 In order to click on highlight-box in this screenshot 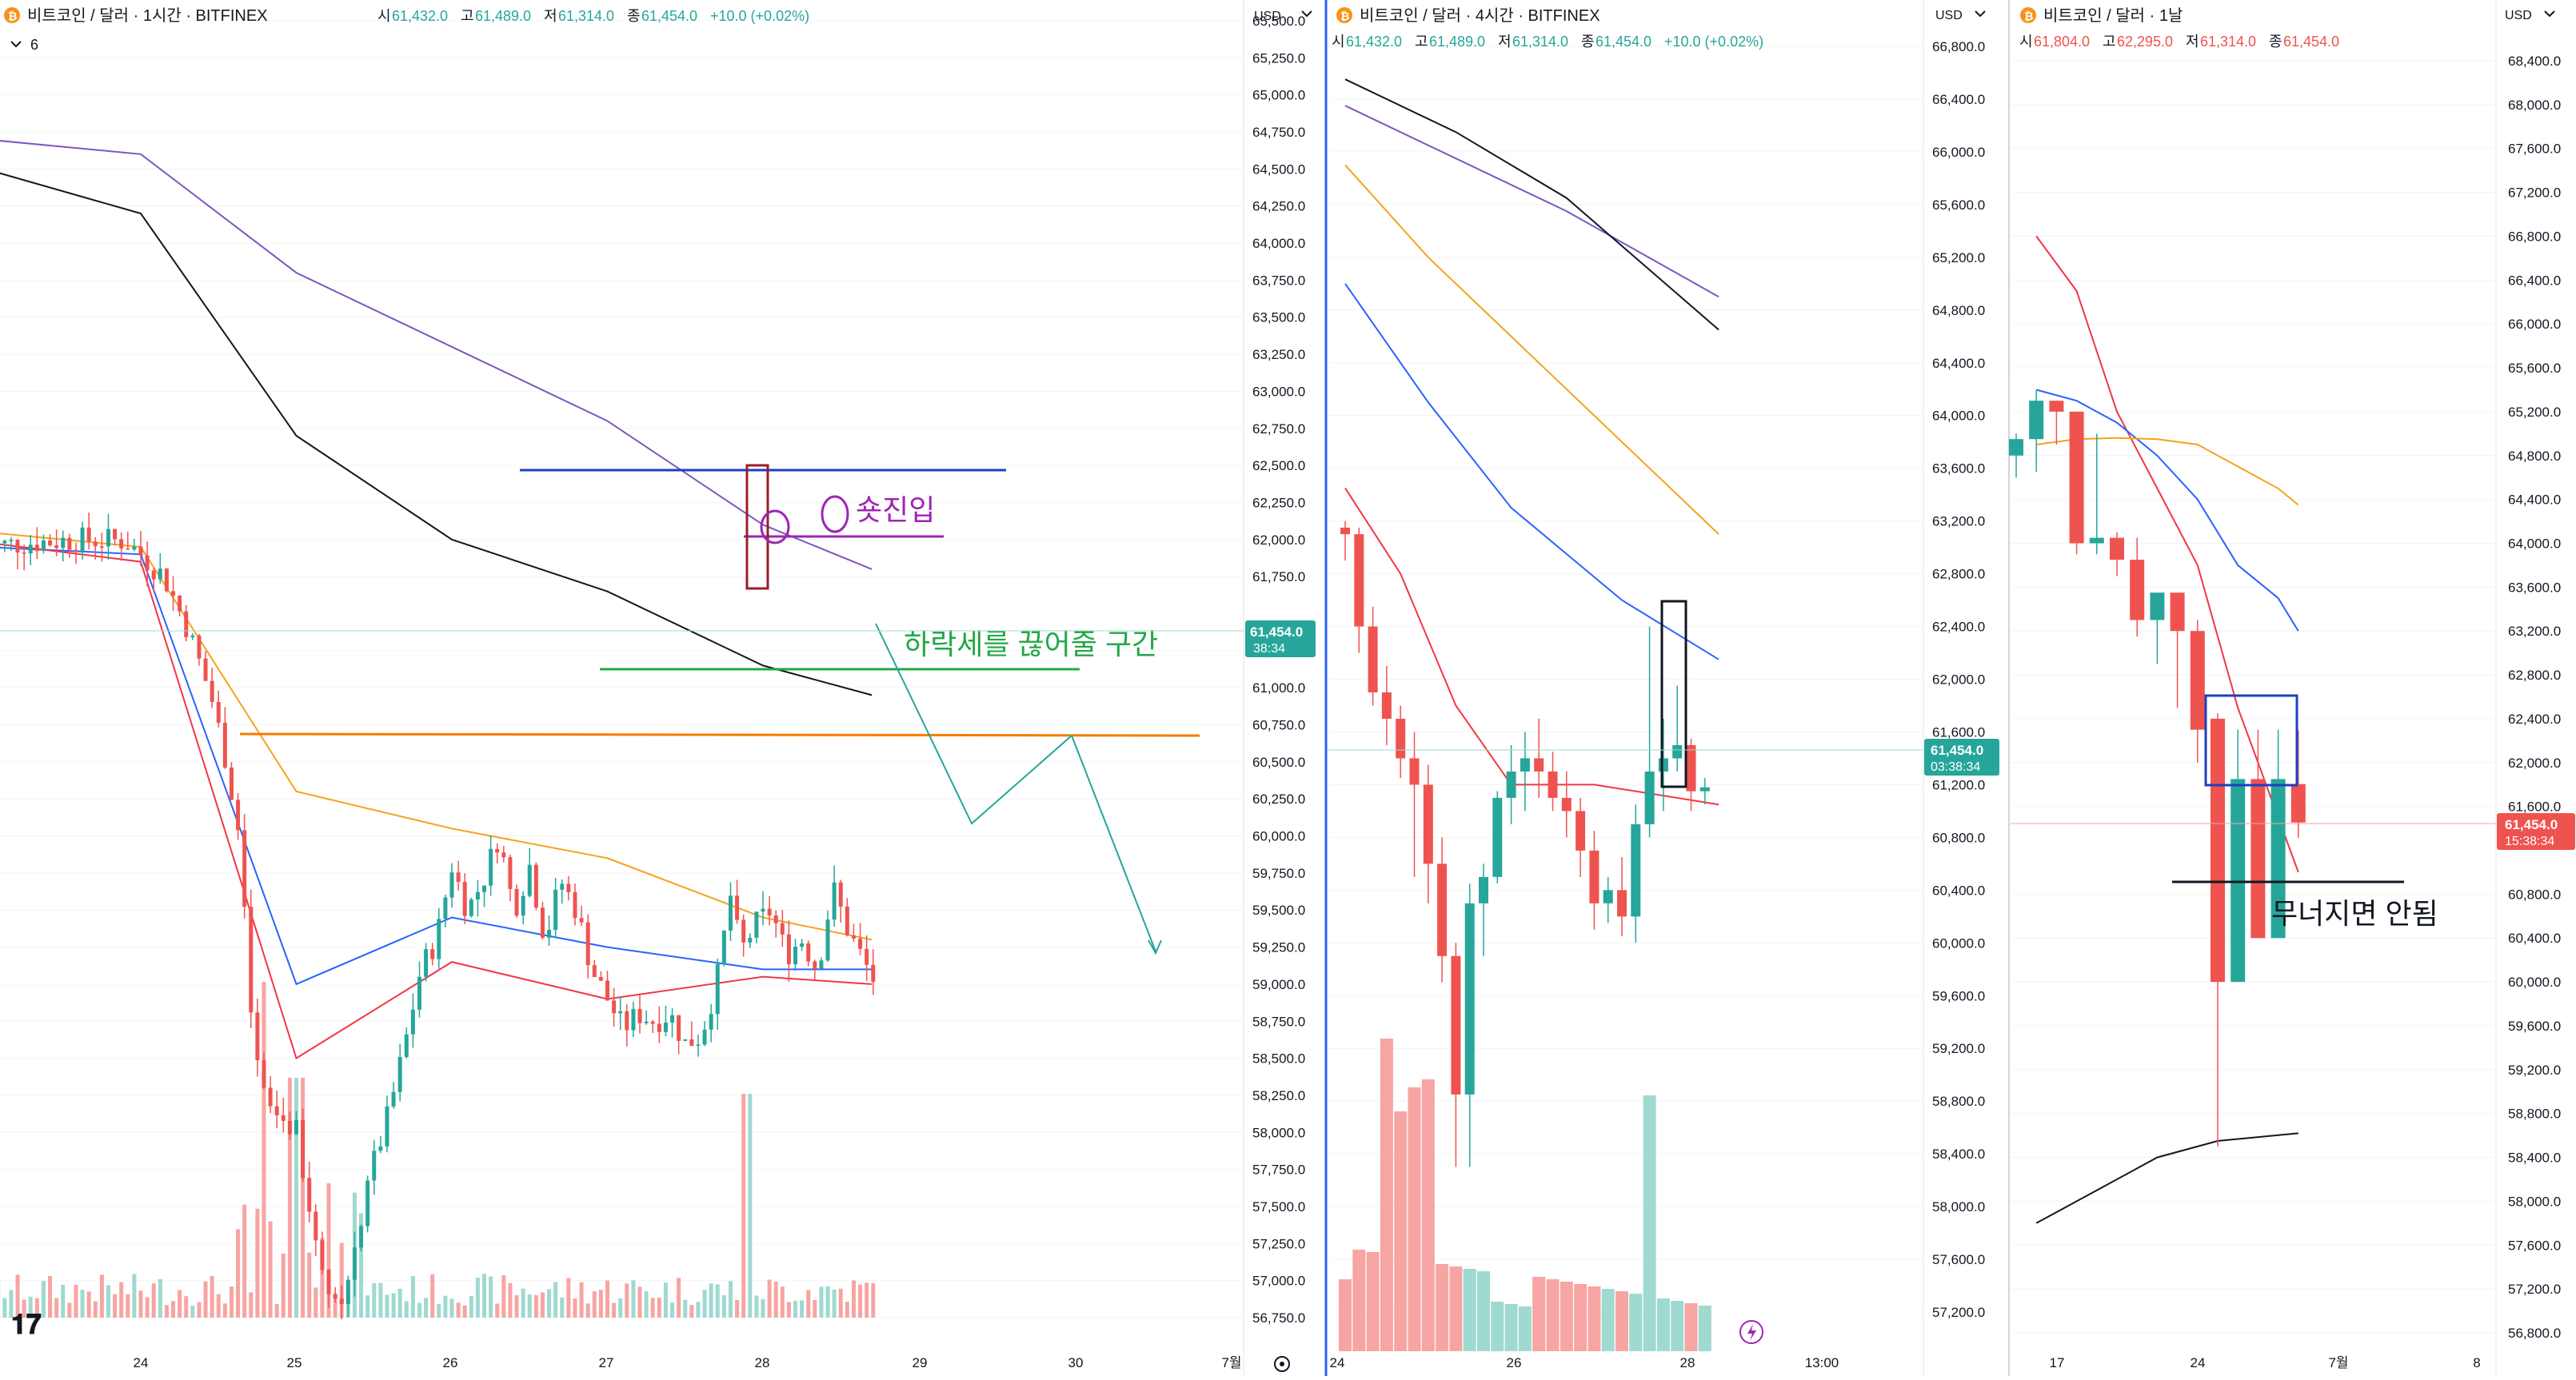, I will do `click(758, 526)`.